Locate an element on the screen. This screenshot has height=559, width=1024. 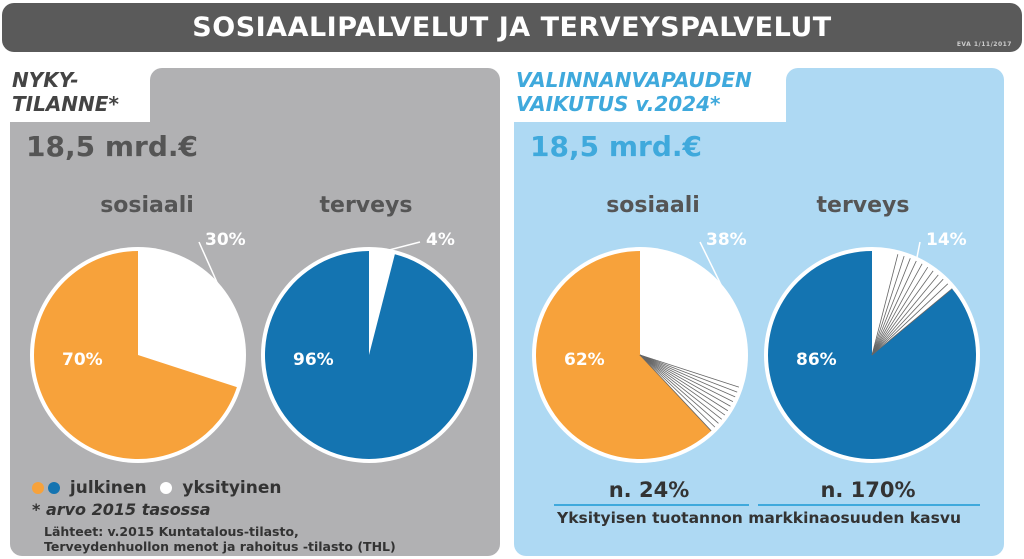
legend-white-dot is located at coordinates (166, 488).